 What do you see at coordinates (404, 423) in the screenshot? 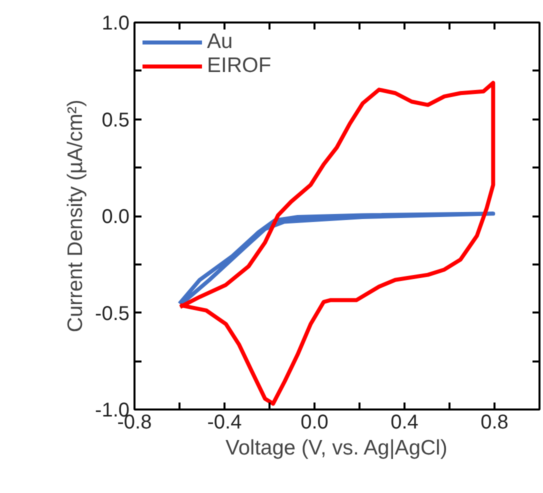
I see `x-tick-label: 0.4` at bounding box center [404, 423].